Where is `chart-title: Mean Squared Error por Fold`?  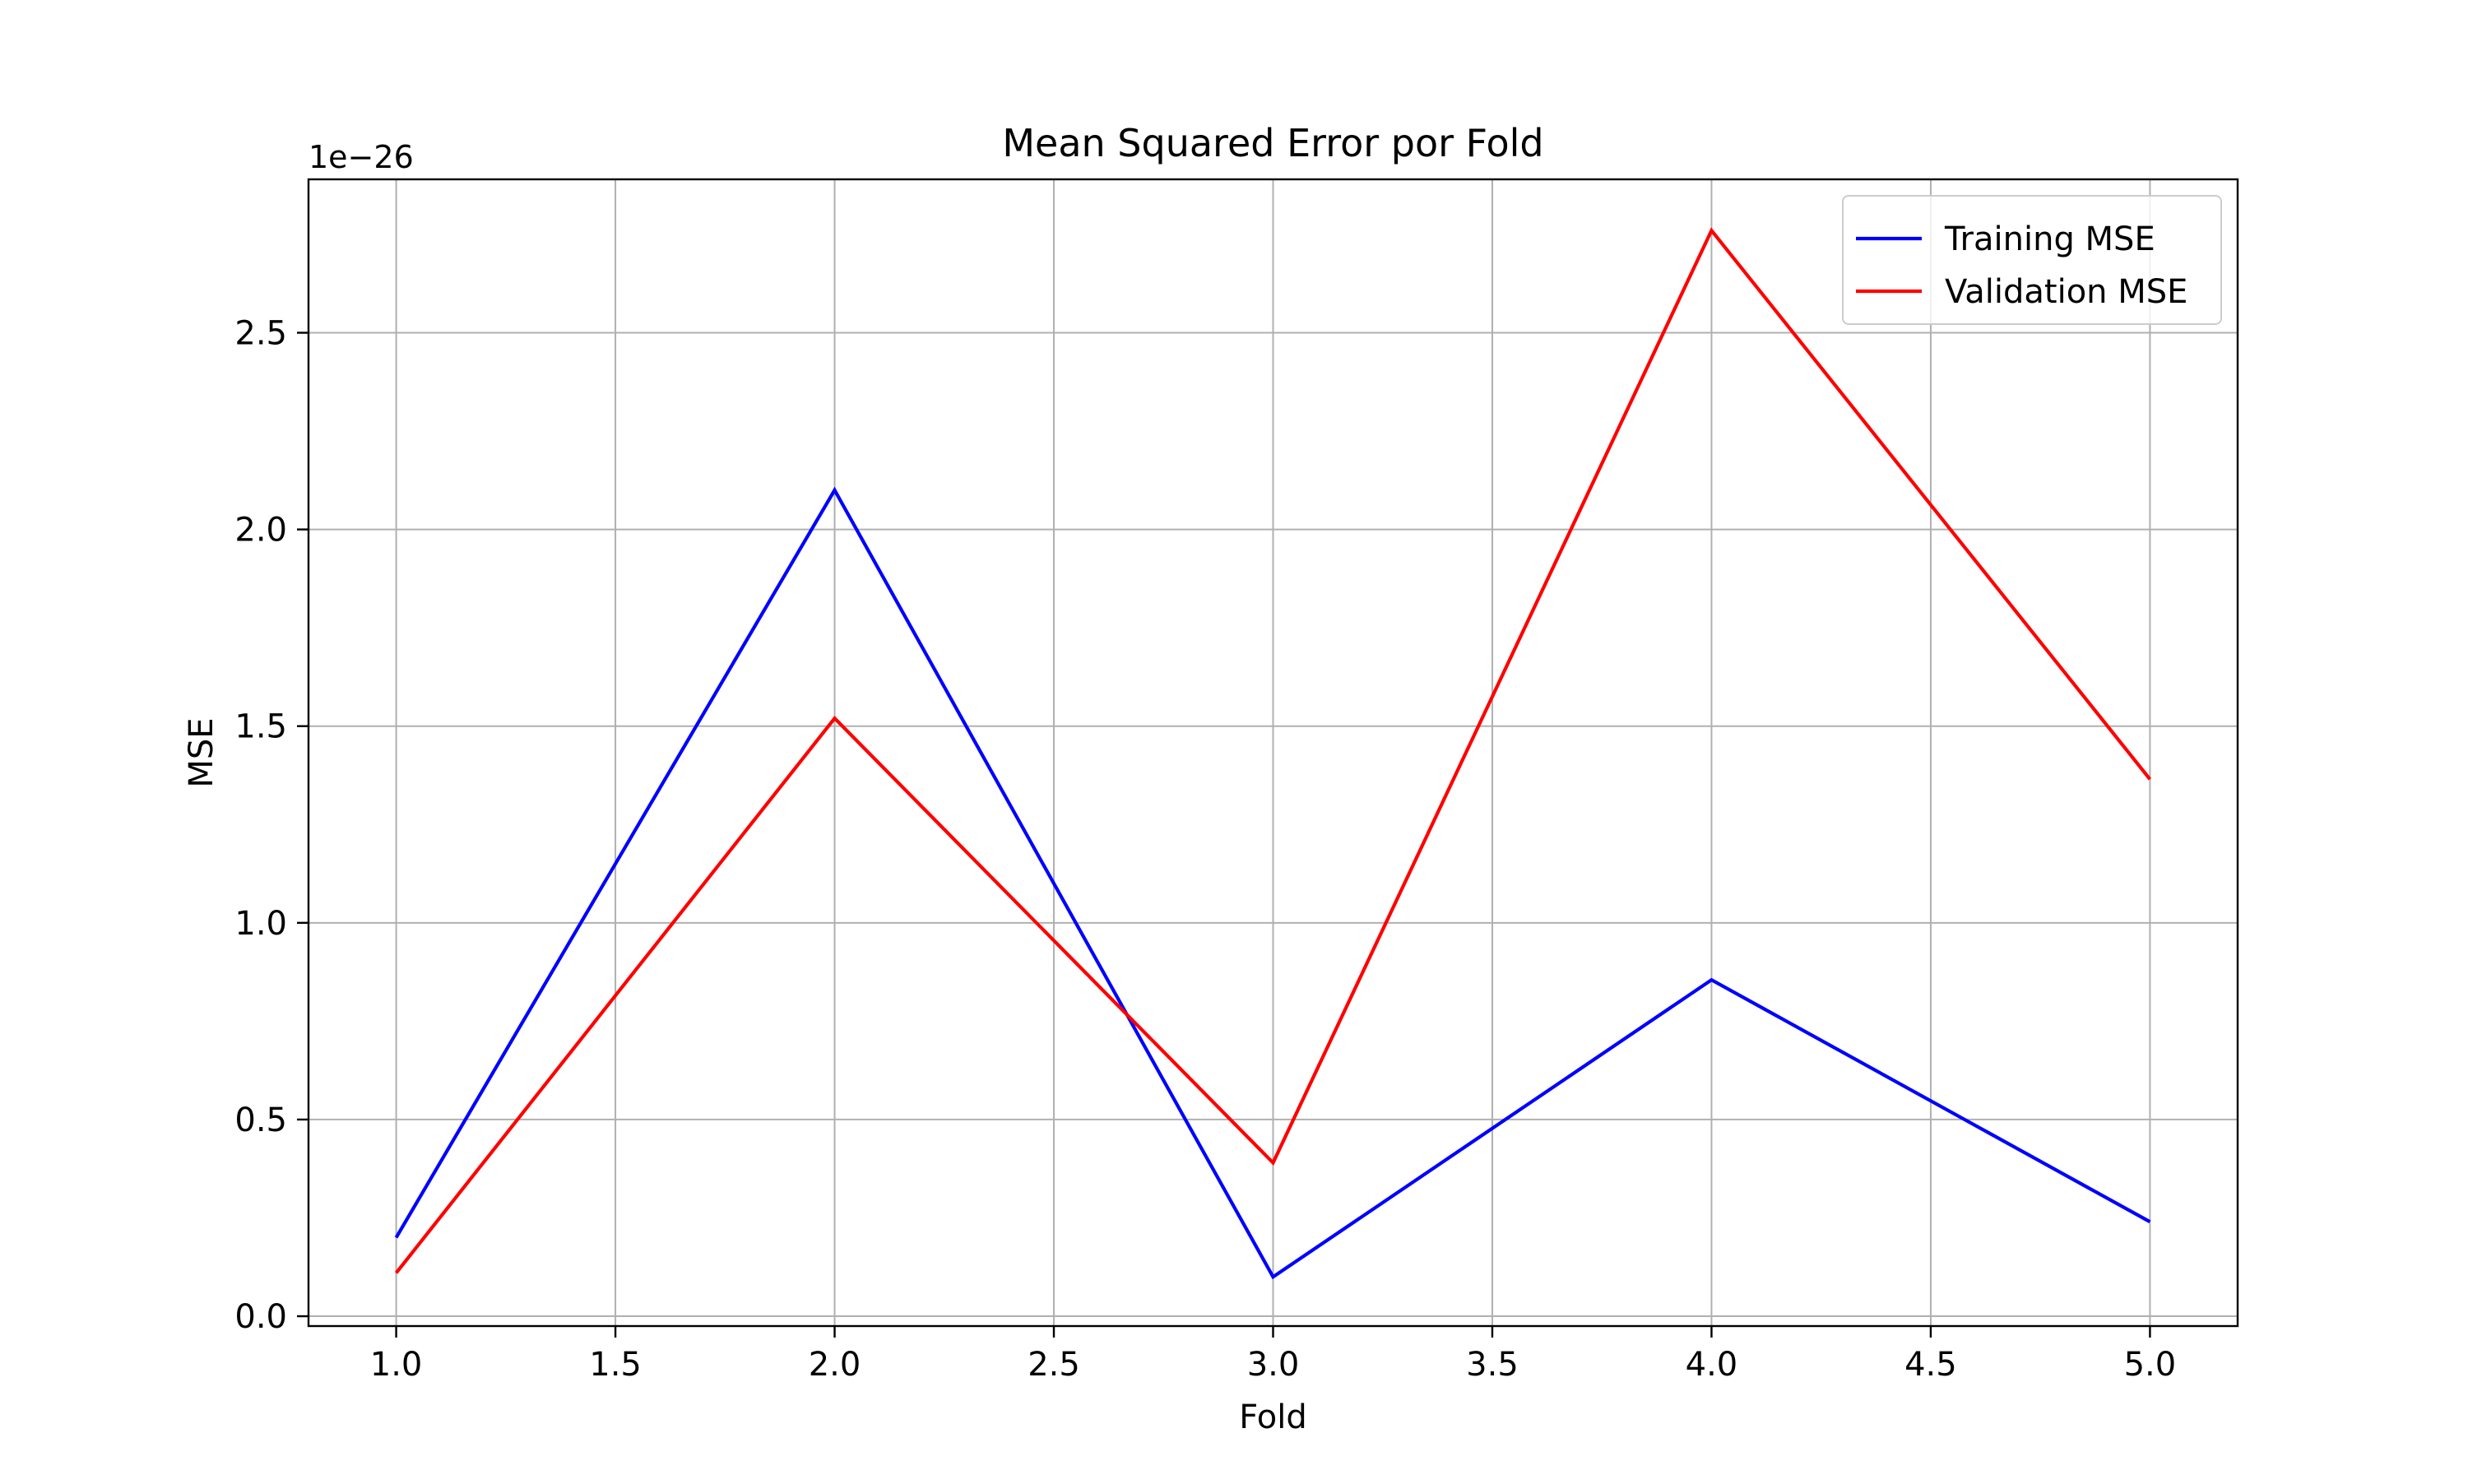 chart-title: Mean Squared Error por Fold is located at coordinates (1272, 143).